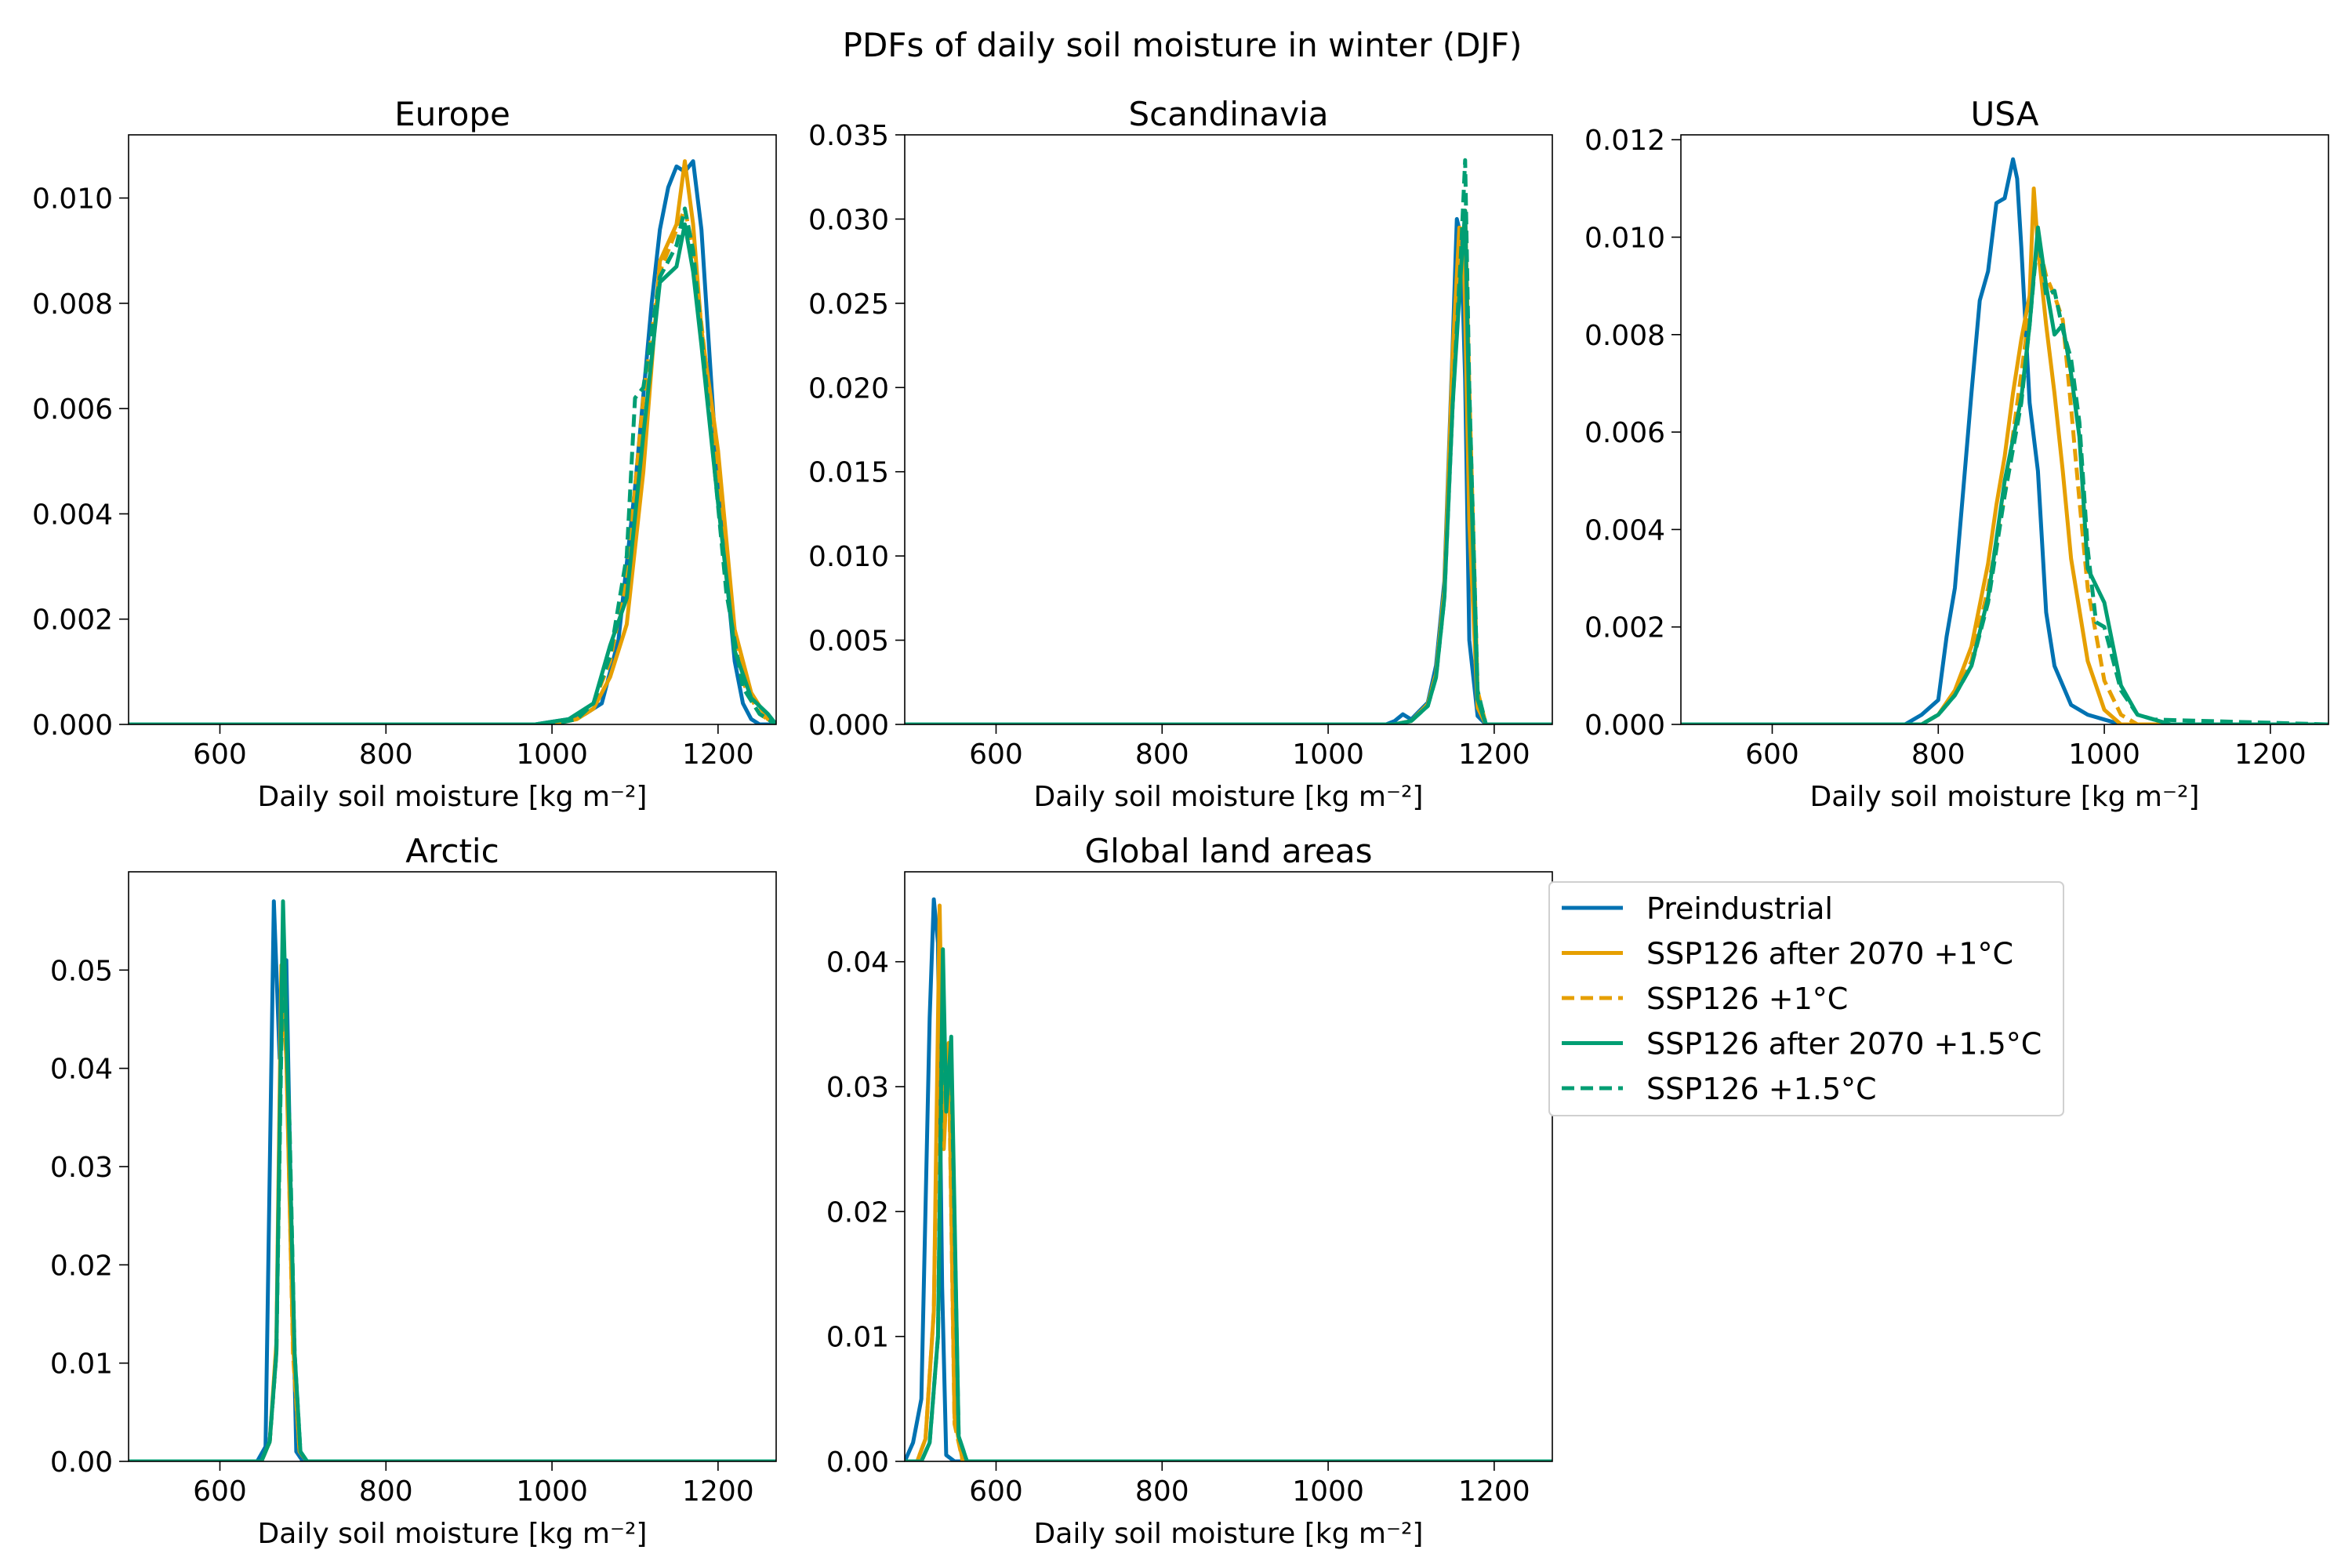  I want to click on legend-box, so click(1806, 998).